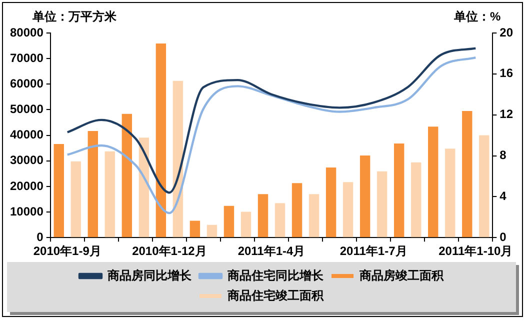 The width and height of the screenshot is (527, 321). Describe the element at coordinates (74, 16) in the screenshot. I see `y-axis-title: 单位：万平方米` at that location.